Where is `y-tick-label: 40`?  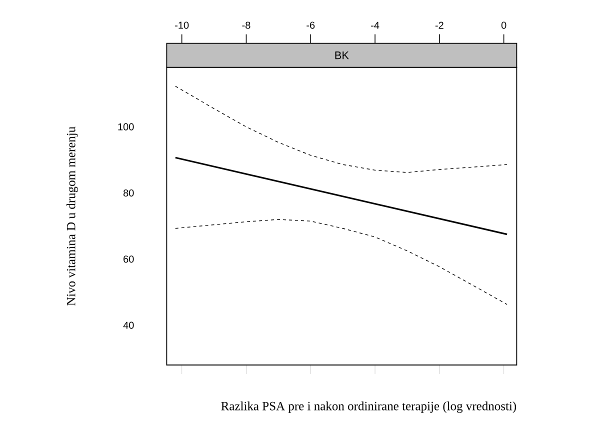 y-tick-label: 40 is located at coordinates (128, 325).